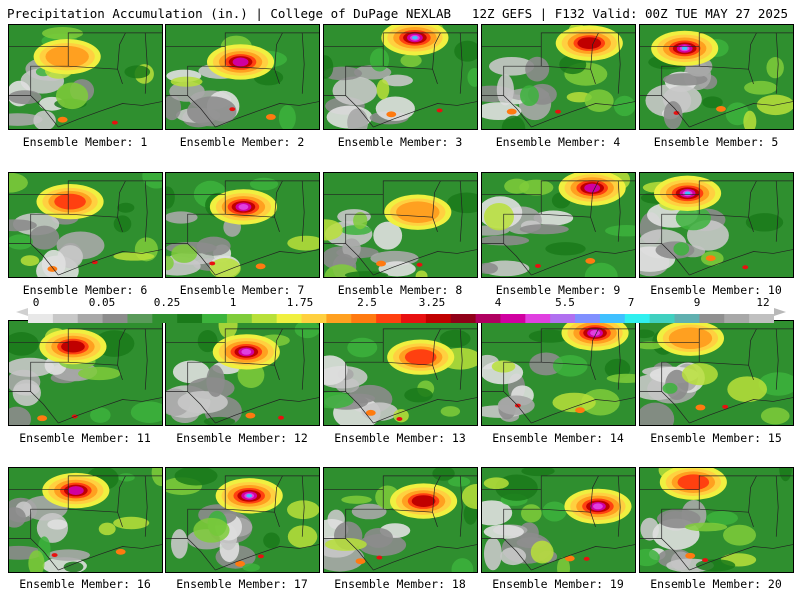  I want to click on colorbar-tick-label: 1, so click(233, 302).